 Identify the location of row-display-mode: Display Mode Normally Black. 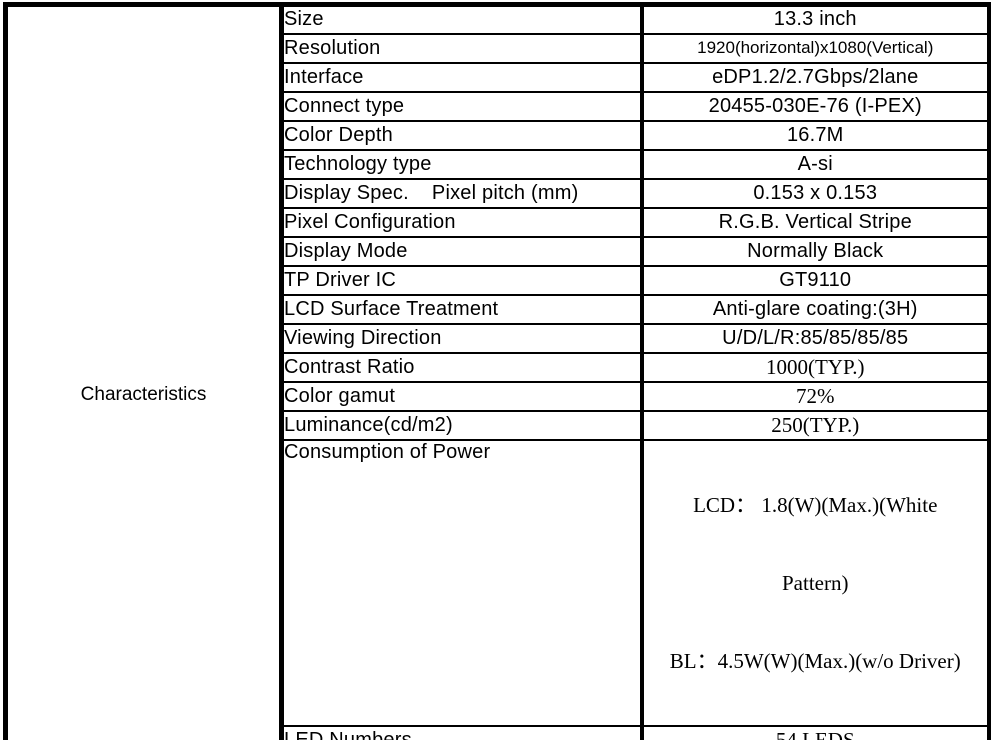
(498, 251).